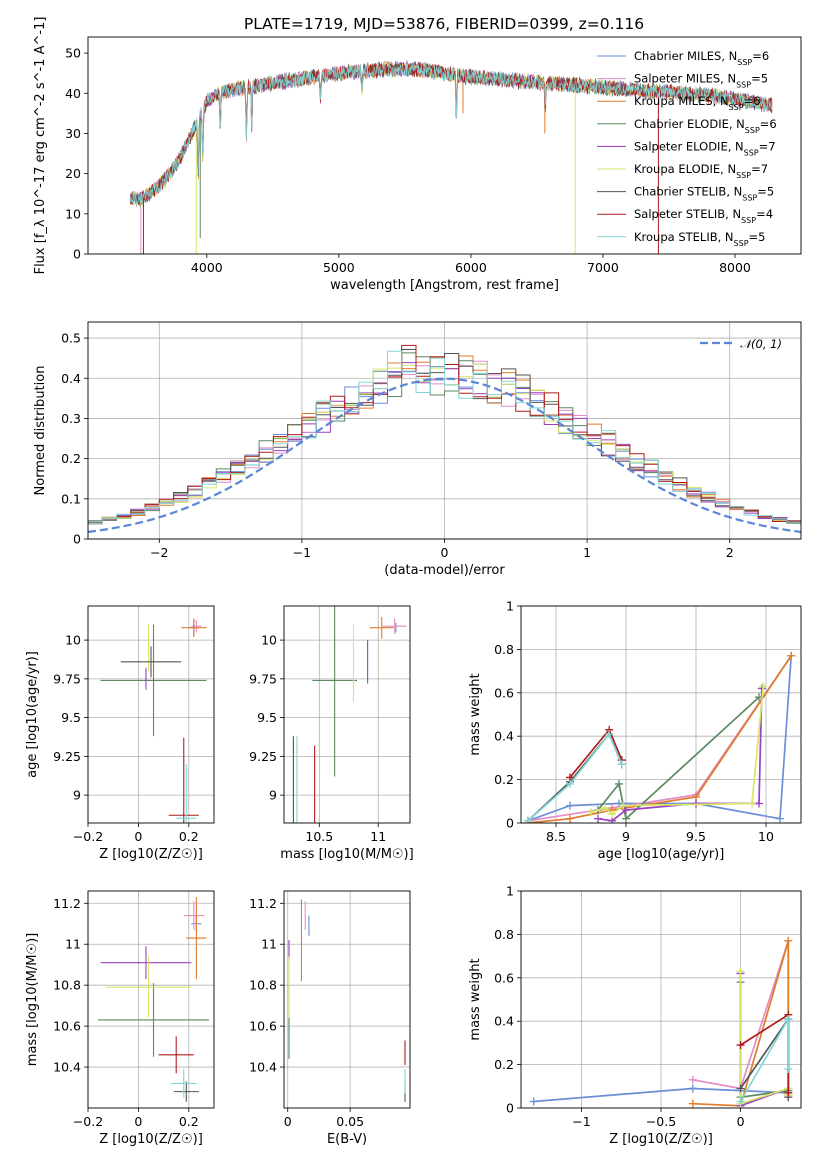  I want to click on weight-series-kroupa-elodie, so click(677, 750).